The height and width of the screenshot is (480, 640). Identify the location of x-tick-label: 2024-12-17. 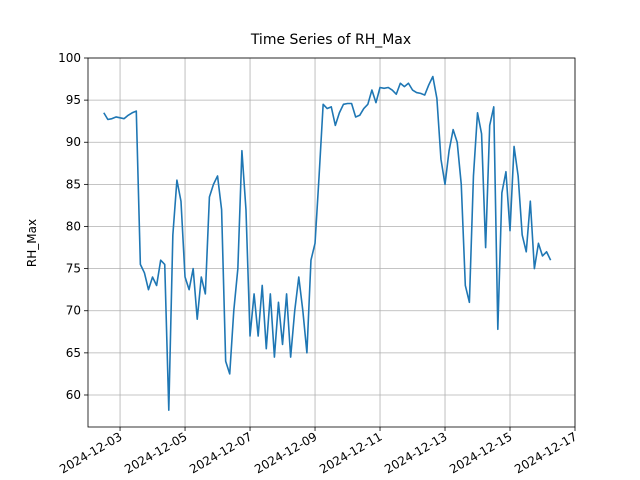
(545, 452).